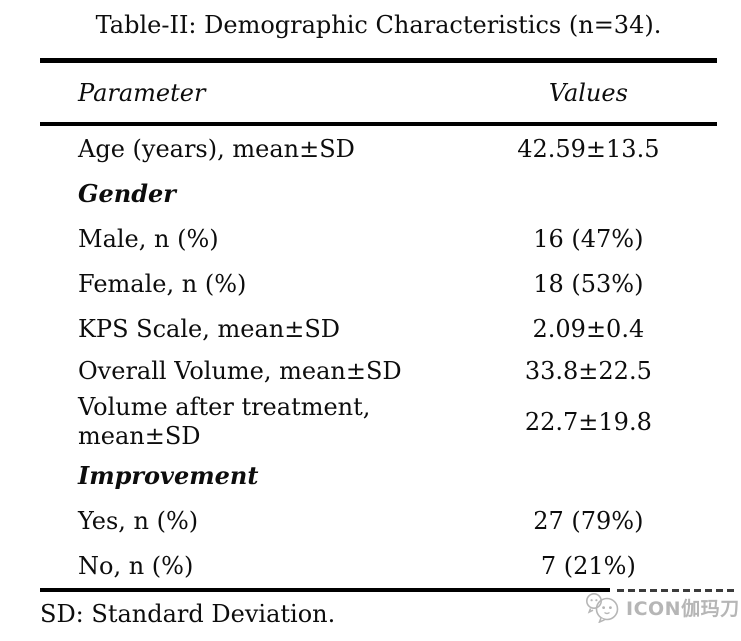 Image resolution: width=741 pixels, height=641 pixels. I want to click on row-parameter: Gender, so click(250, 193).